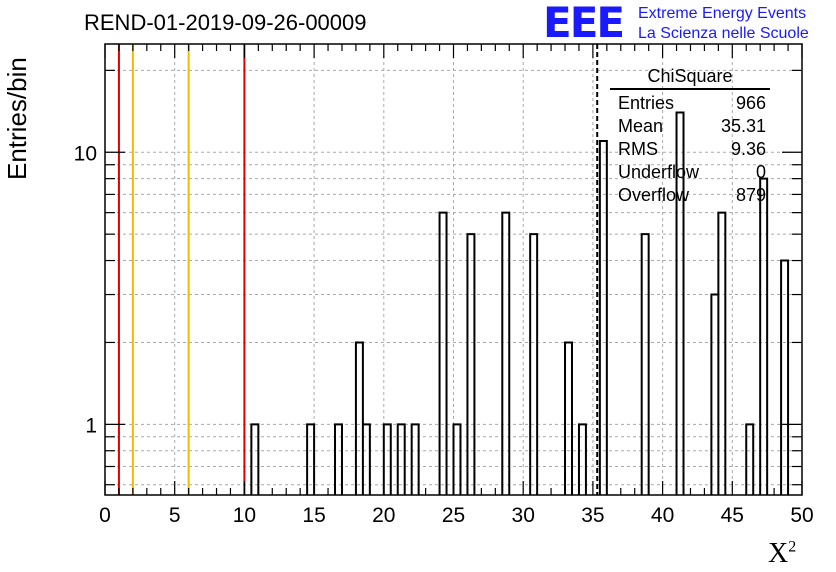 The width and height of the screenshot is (836, 572). I want to click on x-tick-label: 15, so click(313, 515).